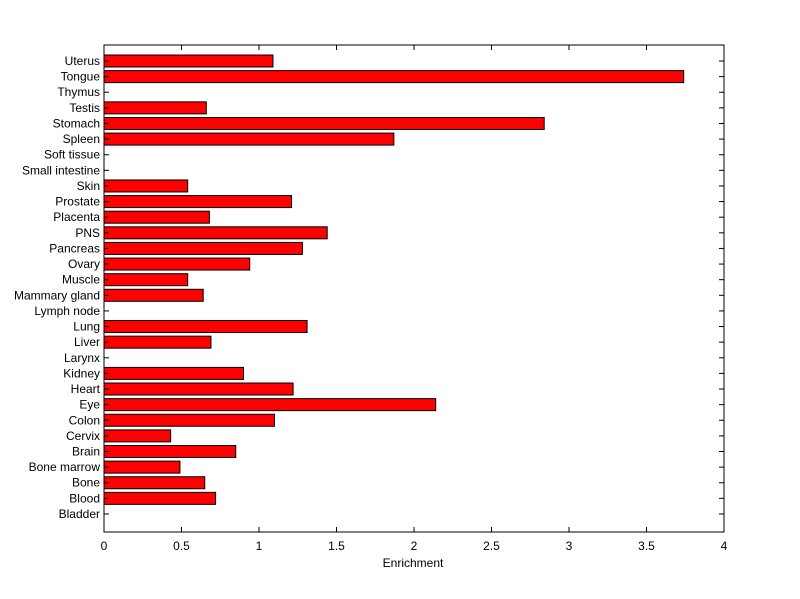  I want to click on x-tick-label: 2, so click(414, 546).